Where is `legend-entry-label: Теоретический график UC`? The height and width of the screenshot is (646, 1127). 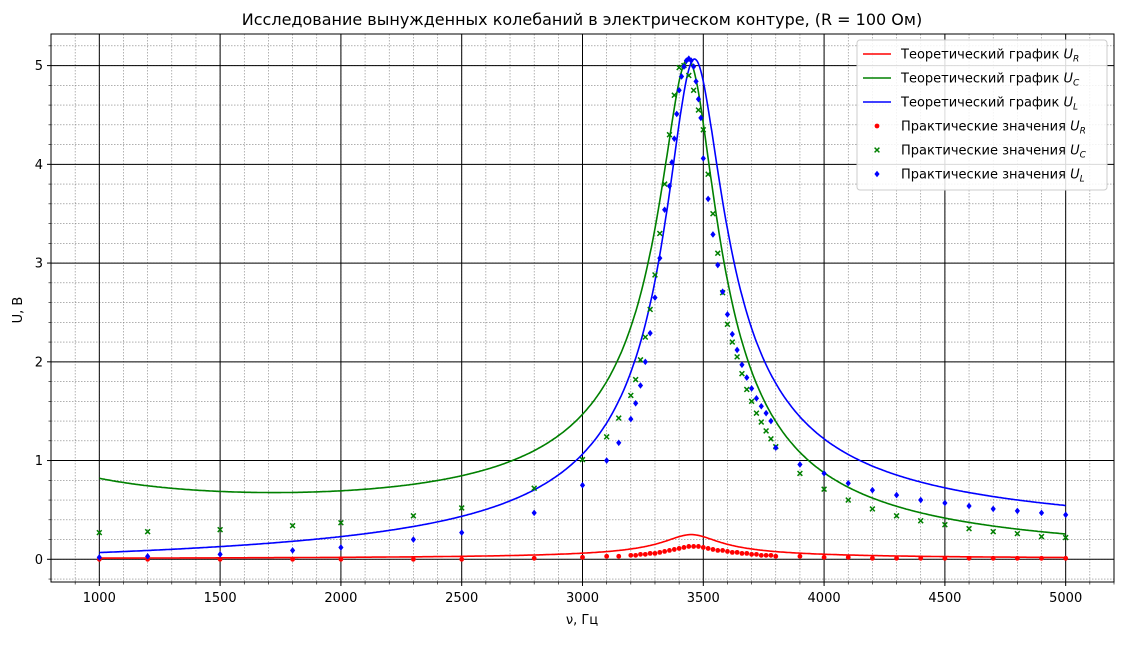 legend-entry-label: Теоретический график UC is located at coordinates (990, 80).